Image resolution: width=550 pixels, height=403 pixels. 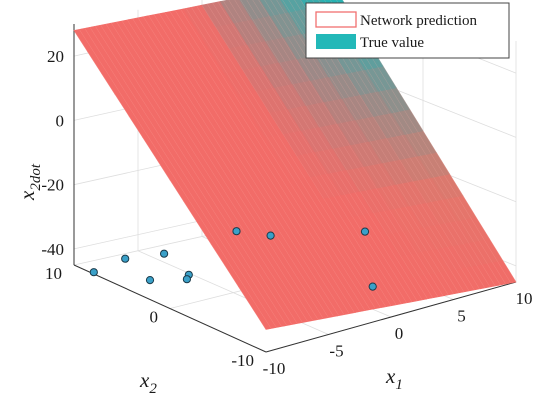 What do you see at coordinates (336, 41) in the screenshot?
I see `legend-swatch-true` at bounding box center [336, 41].